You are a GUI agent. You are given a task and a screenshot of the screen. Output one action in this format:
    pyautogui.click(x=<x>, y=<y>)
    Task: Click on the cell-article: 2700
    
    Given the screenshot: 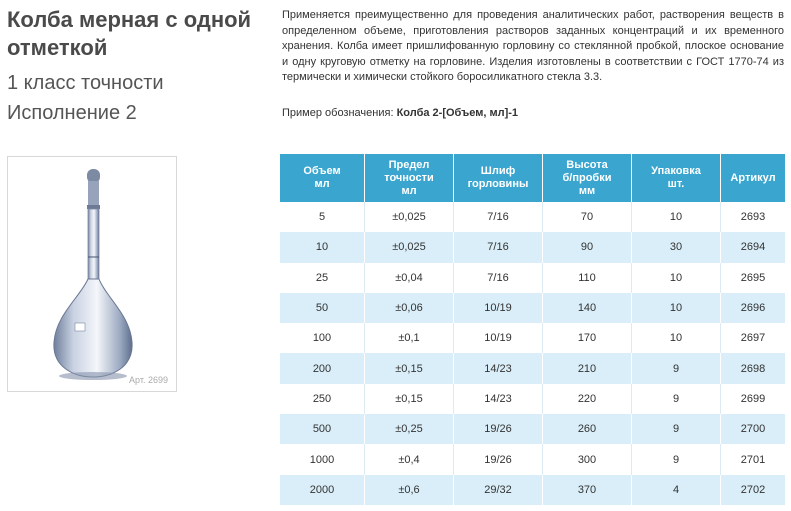 What is the action you would take?
    pyautogui.click(x=752, y=429)
    